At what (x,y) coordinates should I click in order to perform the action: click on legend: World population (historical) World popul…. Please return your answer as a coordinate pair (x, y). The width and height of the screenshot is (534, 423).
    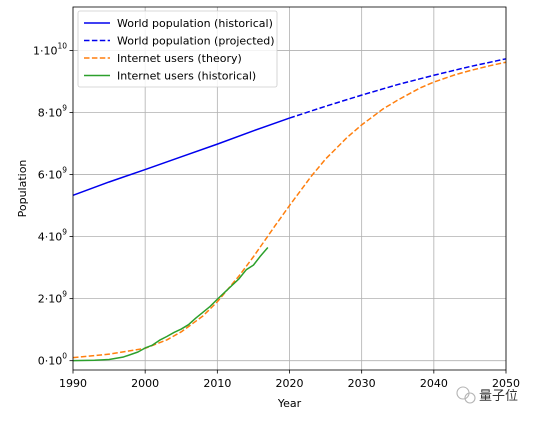
    Looking at the image, I should click on (177, 49).